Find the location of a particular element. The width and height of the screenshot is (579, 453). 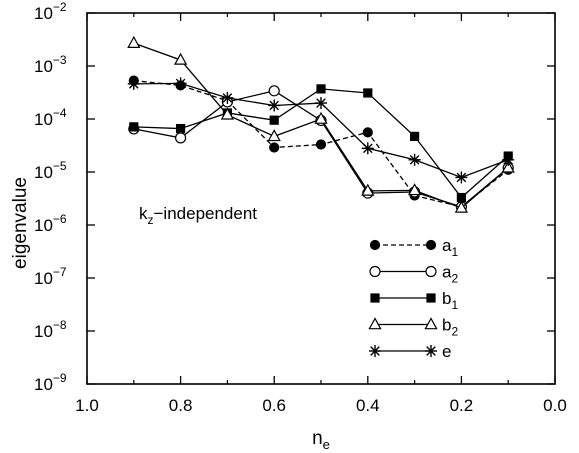

annotation-main: k is located at coordinates (143, 213).